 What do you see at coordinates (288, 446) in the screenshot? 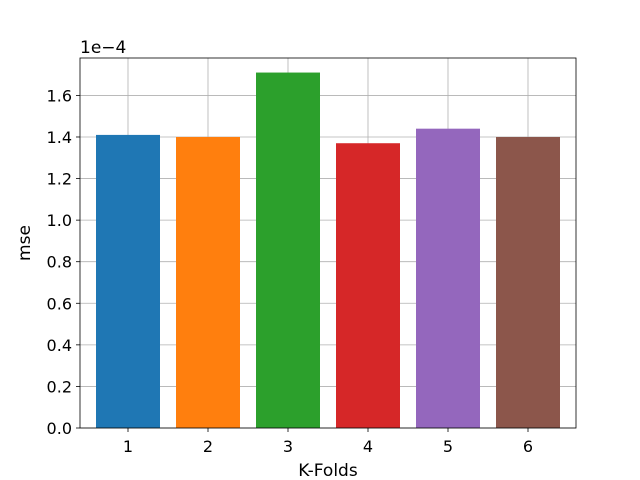
I see `x-tick-label: 3` at bounding box center [288, 446].